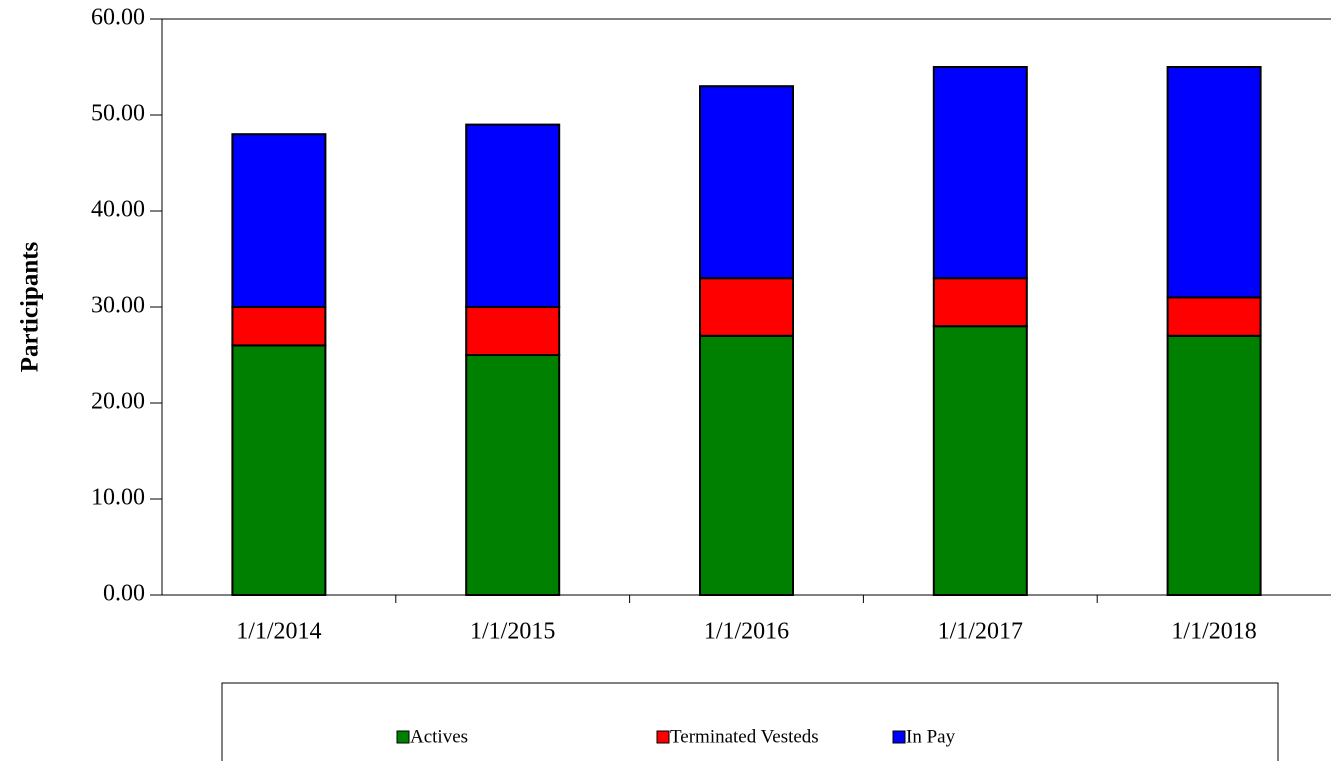 This screenshot has height=761, width=1331. I want to click on x-tick-label: 1/1/2017, so click(980, 632).